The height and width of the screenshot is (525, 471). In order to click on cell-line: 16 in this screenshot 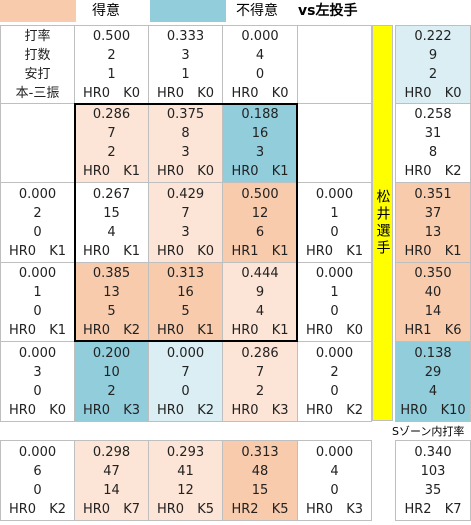, I will do `click(185, 292)`.